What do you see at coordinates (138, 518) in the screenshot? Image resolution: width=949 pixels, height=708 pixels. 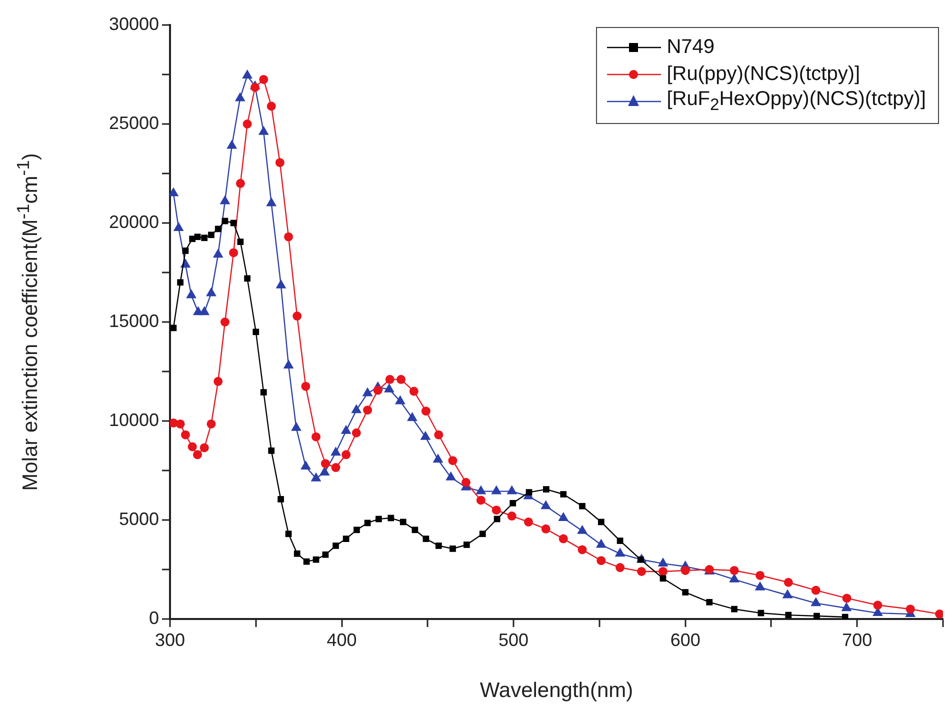 I see `y-tick-label: 5000` at bounding box center [138, 518].